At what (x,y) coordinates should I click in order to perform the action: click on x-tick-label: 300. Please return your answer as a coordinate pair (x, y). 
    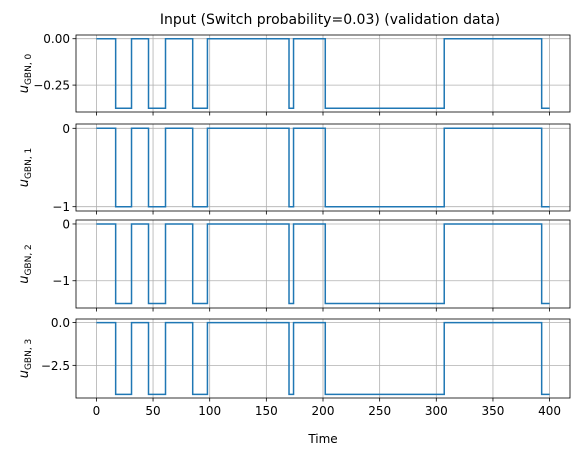
    Looking at the image, I should click on (436, 411).